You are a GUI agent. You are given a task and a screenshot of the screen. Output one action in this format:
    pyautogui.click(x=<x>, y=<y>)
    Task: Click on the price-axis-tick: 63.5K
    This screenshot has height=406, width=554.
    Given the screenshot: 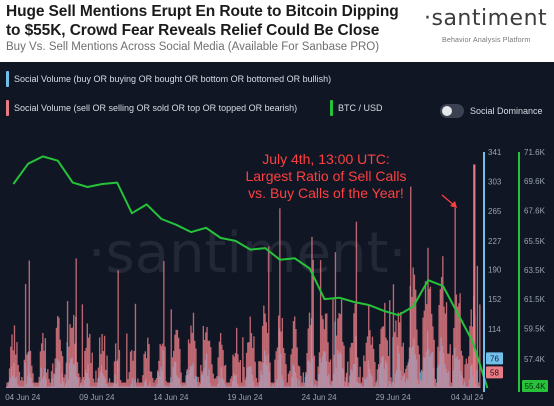 What is the action you would take?
    pyautogui.click(x=535, y=270)
    